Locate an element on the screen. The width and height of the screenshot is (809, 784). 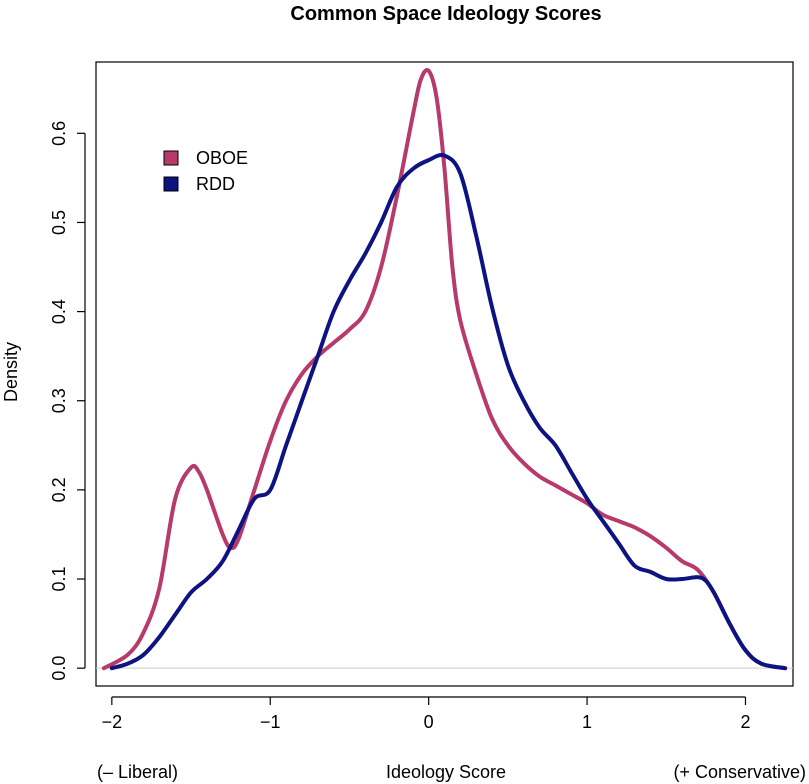
legend-label-rdd: RDD is located at coordinates (215, 184).